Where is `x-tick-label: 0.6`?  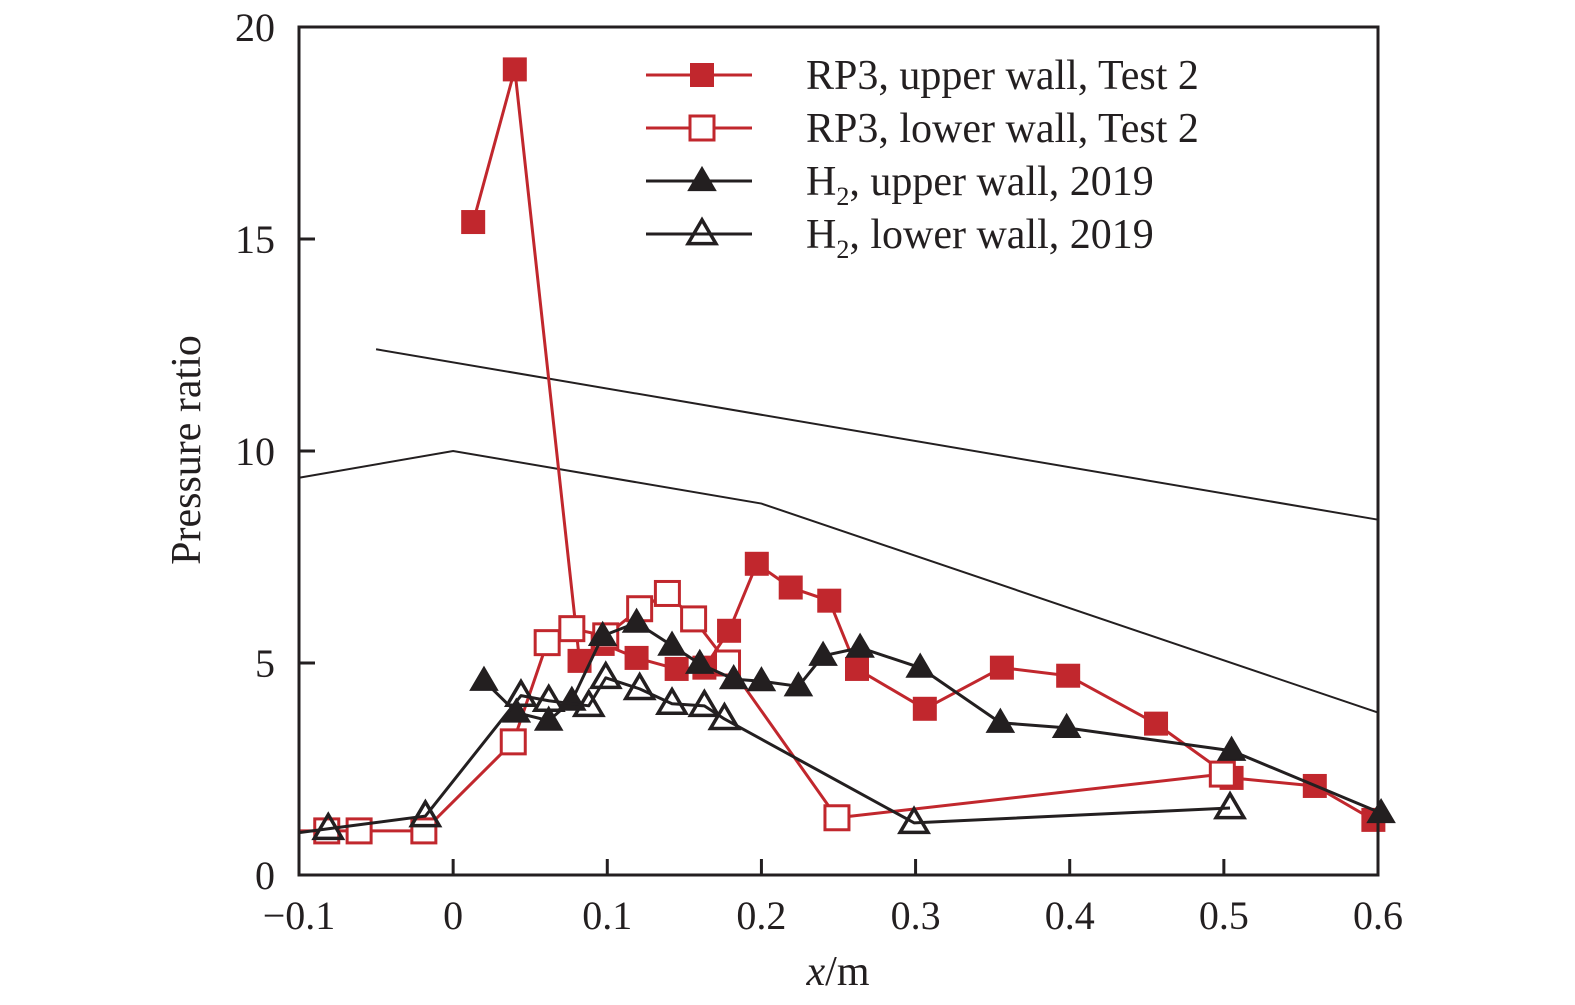 x-tick-label: 0.6 is located at coordinates (1378, 915).